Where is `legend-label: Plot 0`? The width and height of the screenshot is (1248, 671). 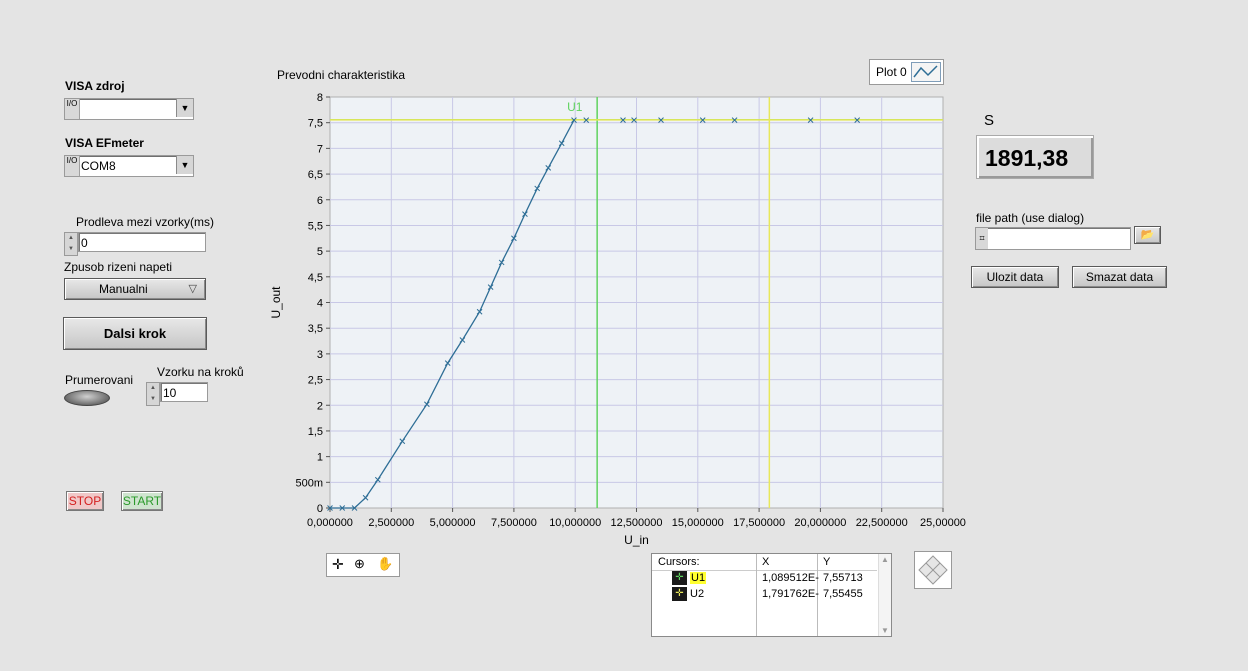 legend-label: Plot 0 is located at coordinates (891, 72).